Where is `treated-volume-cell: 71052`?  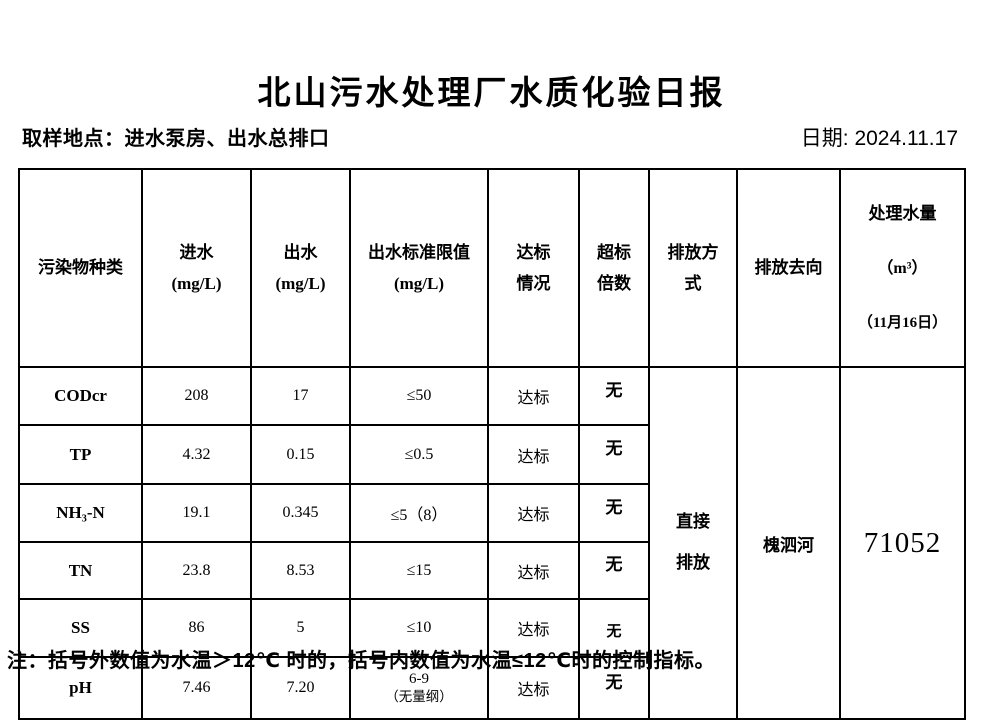 treated-volume-cell: 71052 is located at coordinates (902, 543).